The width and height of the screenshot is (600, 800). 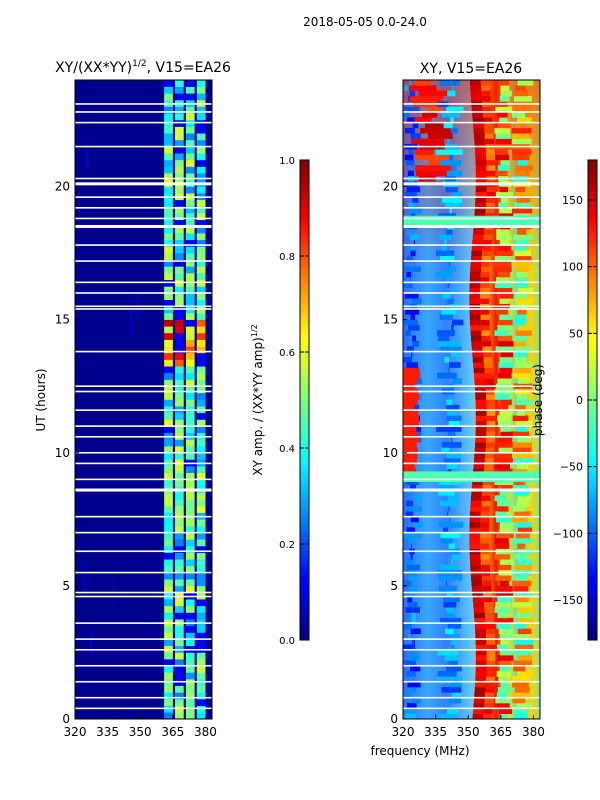 I want to click on amplitude-y-tick-label: 5, so click(x=66, y=586).